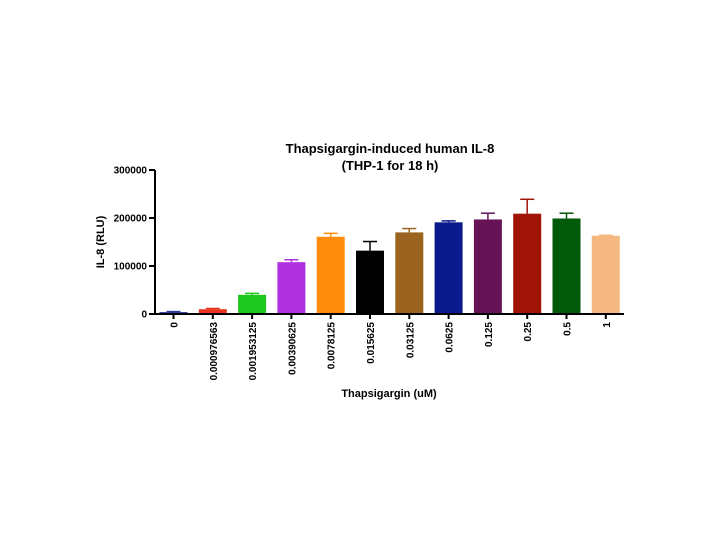  Describe the element at coordinates (389, 394) in the screenshot. I see `x-axis-label: Thapsigargin (uM)` at that location.